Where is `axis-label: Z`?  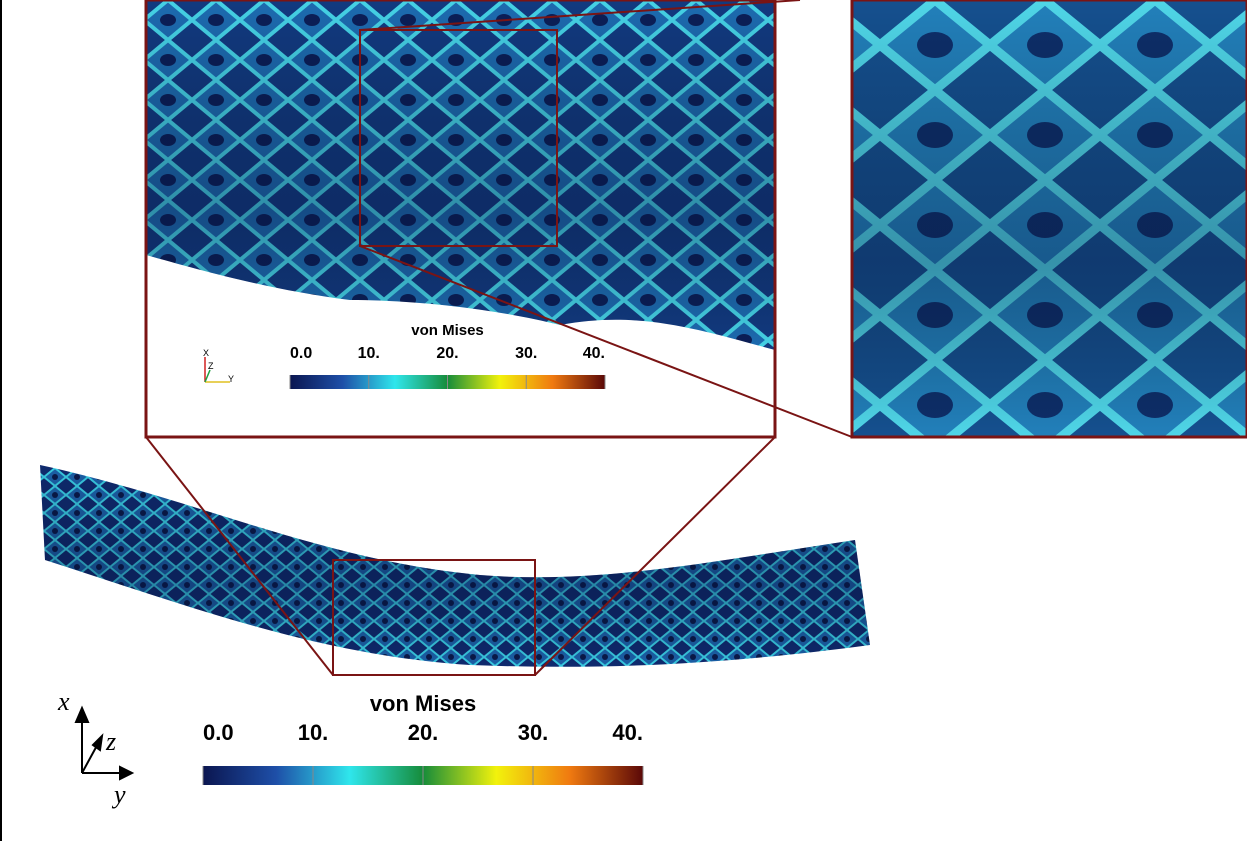
axis-label: Z is located at coordinates (211, 366).